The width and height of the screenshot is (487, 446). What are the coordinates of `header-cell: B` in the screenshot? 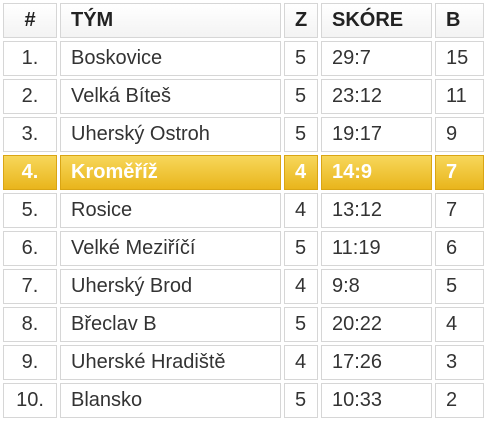 It's located at (459, 20).